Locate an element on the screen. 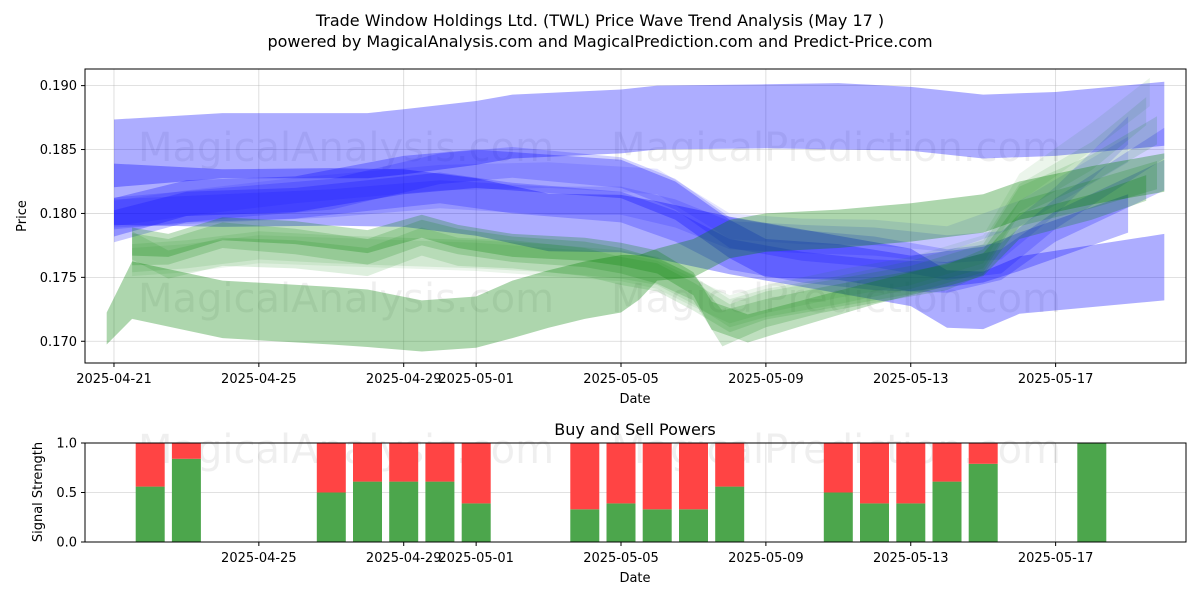  signal-y-tick-label: 0.5 is located at coordinates (66, 493).